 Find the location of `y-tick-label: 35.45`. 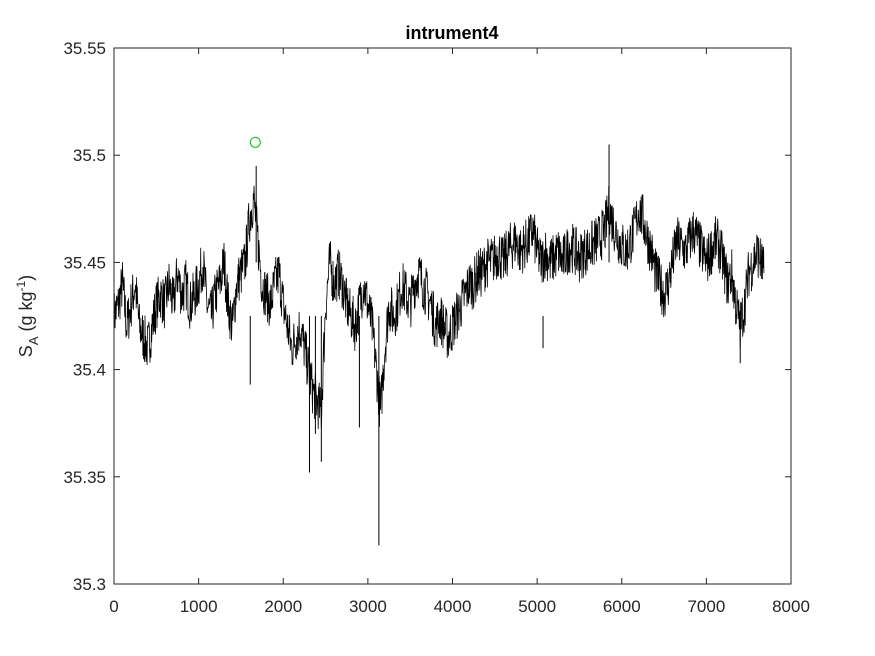

y-tick-label: 35.45 is located at coordinates (84, 262).